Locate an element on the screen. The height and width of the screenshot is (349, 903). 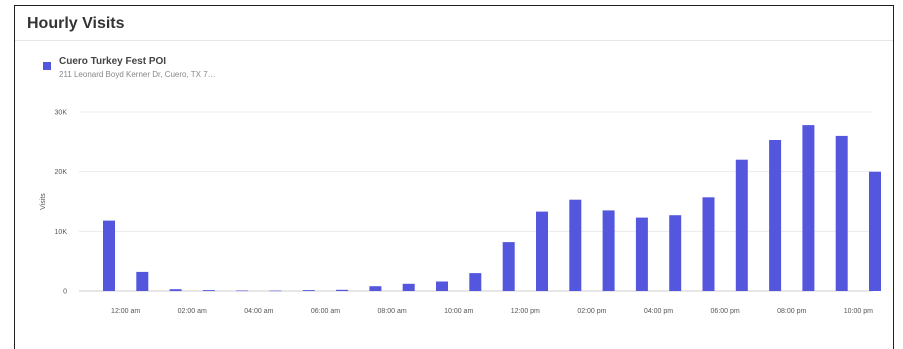
bar-7-00-pm is located at coordinates (741, 225).